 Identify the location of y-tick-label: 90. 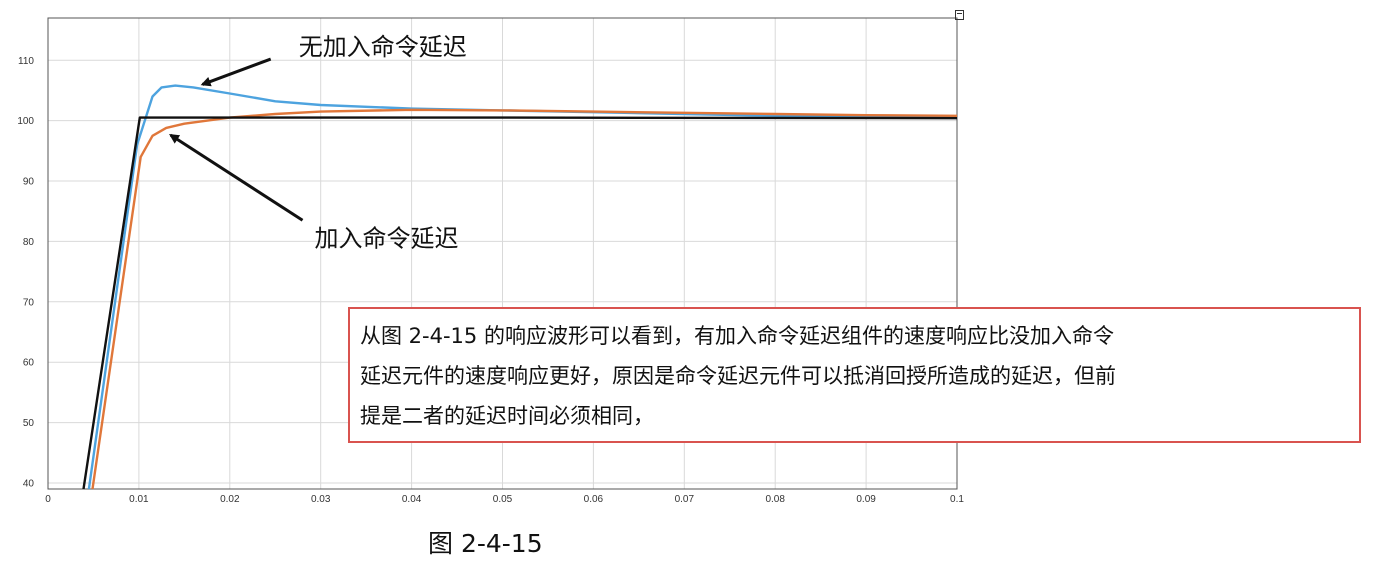
(29, 182).